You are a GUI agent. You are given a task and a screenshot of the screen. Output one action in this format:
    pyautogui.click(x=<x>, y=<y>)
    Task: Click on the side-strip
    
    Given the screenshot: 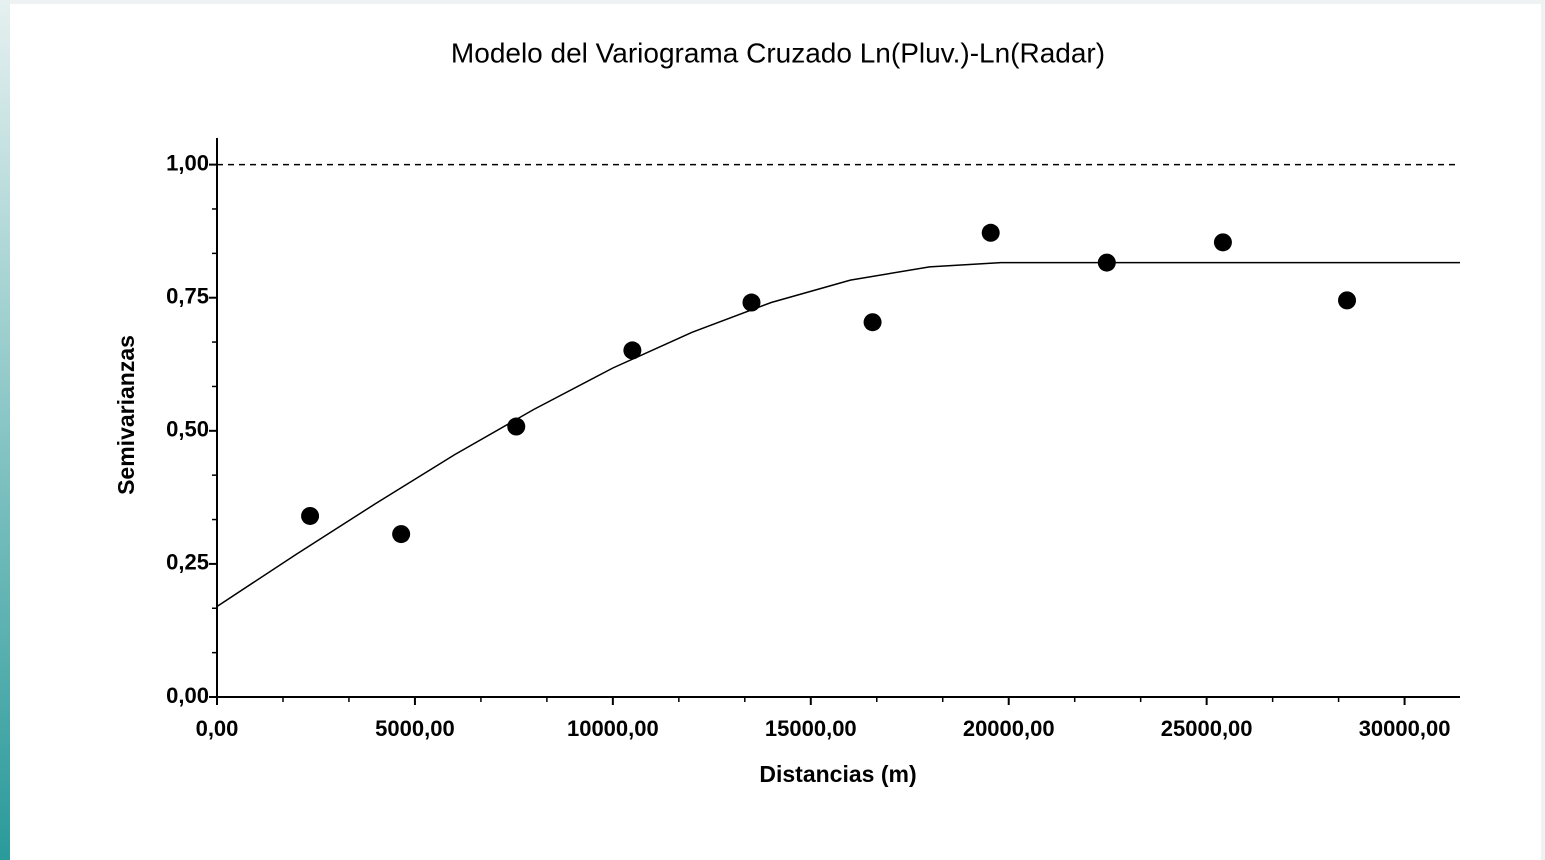 What is the action you would take?
    pyautogui.click(x=5, y=430)
    